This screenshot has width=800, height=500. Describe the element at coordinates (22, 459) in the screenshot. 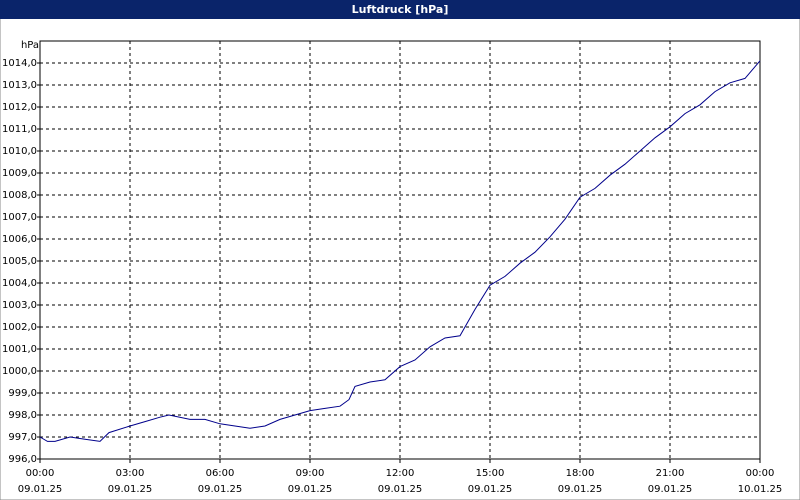

I see `y-tick-label: 996,0` at that location.